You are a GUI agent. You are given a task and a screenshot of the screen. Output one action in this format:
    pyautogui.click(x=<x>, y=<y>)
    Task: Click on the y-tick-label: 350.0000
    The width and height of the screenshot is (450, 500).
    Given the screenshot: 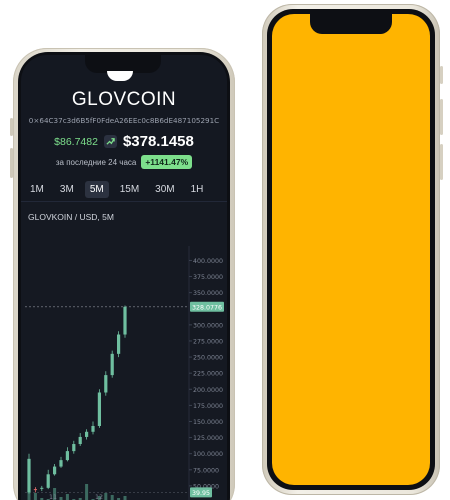 What is the action you would take?
    pyautogui.click(x=208, y=293)
    